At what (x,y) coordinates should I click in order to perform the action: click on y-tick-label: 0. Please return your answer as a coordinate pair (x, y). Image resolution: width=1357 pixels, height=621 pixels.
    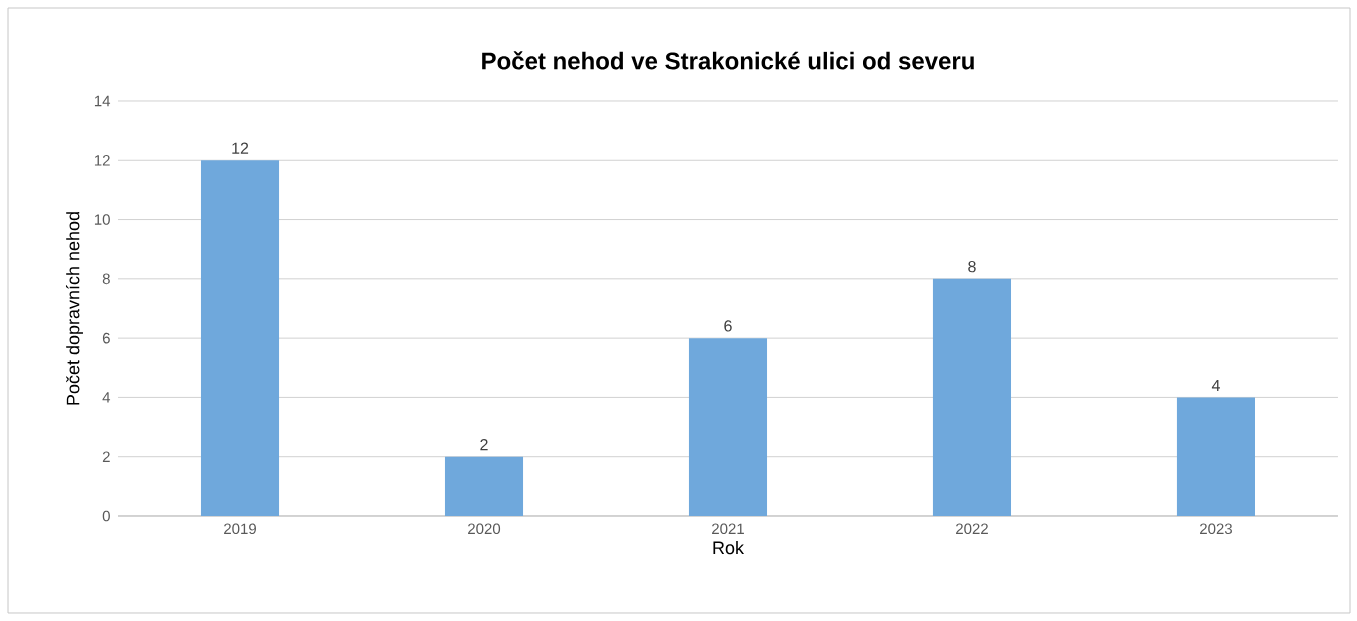
    Looking at the image, I should click on (106, 516).